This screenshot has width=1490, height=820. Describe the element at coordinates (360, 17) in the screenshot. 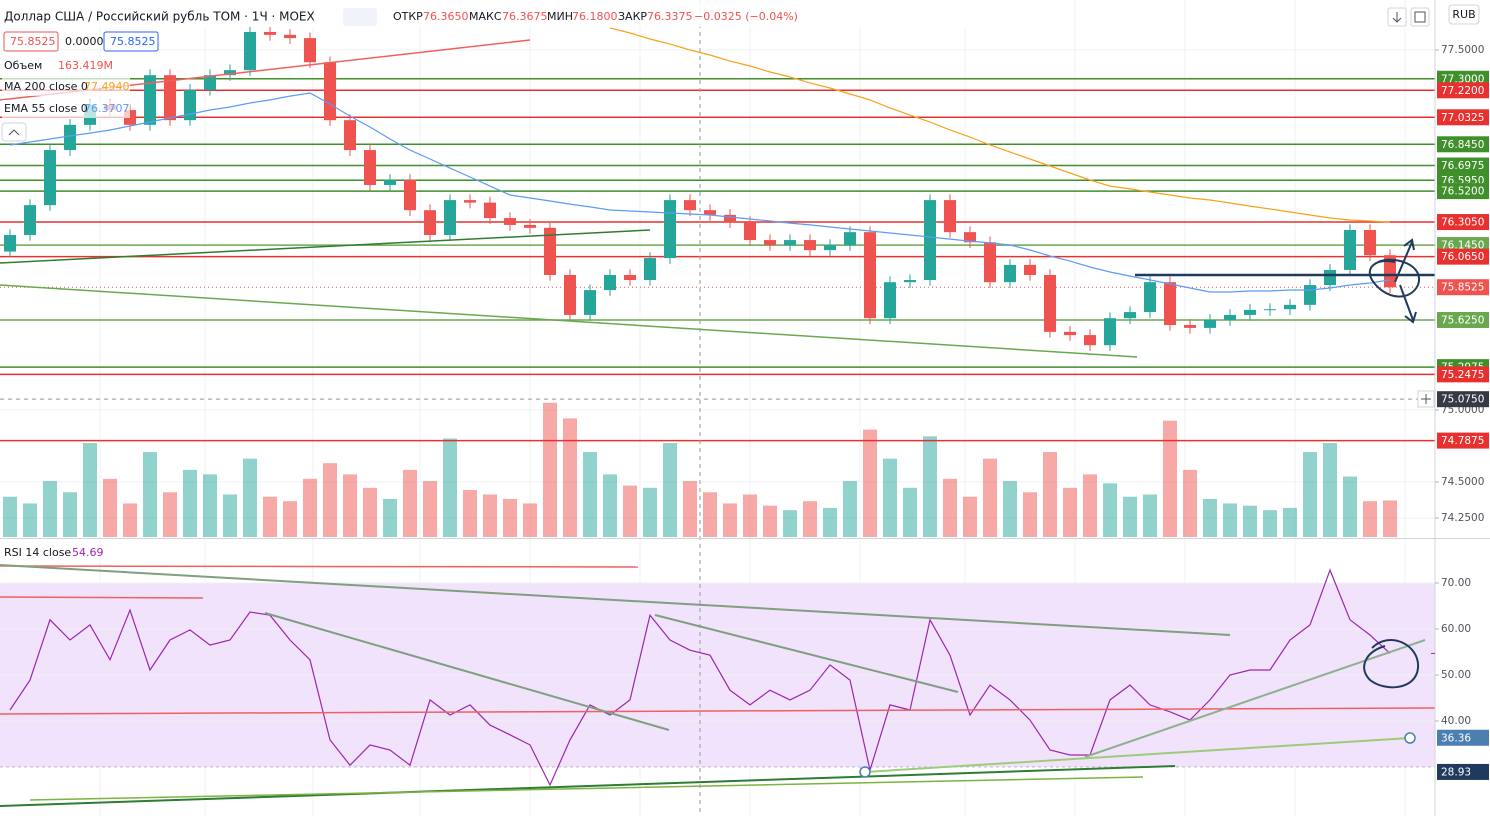

I see `toggle-button` at that location.